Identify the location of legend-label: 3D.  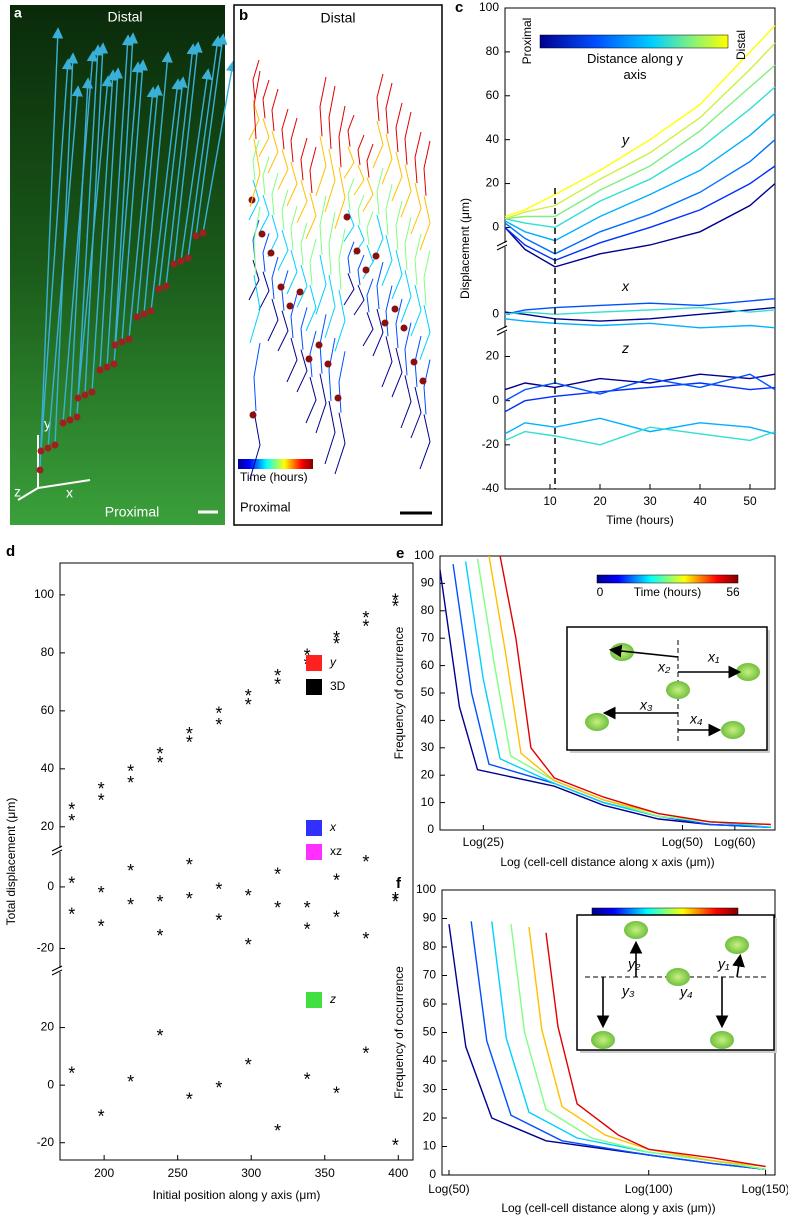
(338, 686).